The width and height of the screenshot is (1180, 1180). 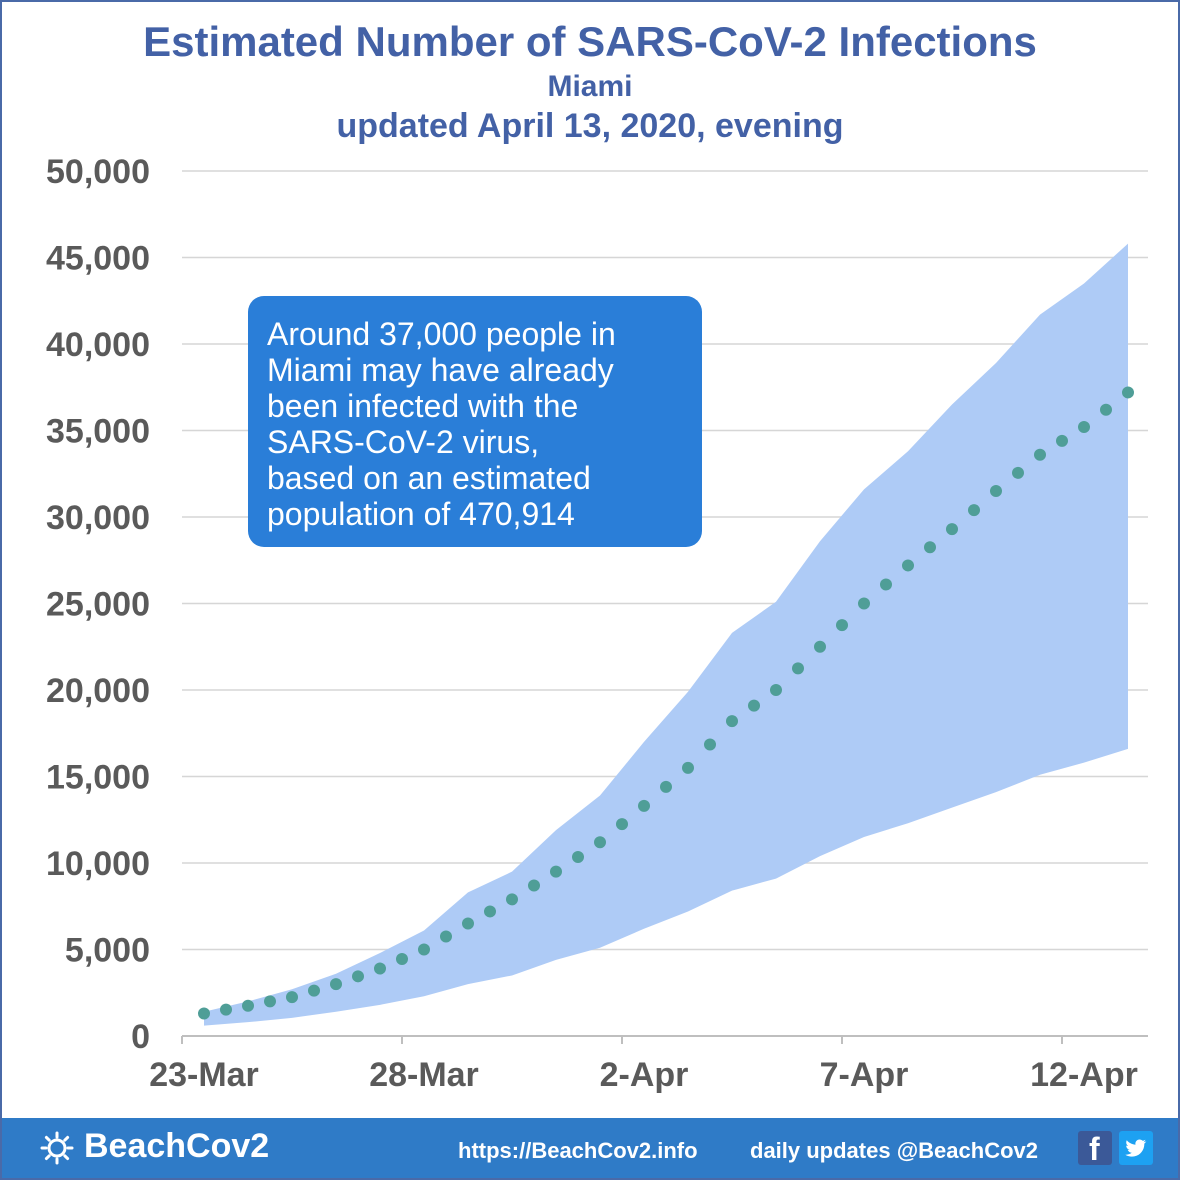 What do you see at coordinates (98, 345) in the screenshot?
I see `y-tick-label: 40,000` at bounding box center [98, 345].